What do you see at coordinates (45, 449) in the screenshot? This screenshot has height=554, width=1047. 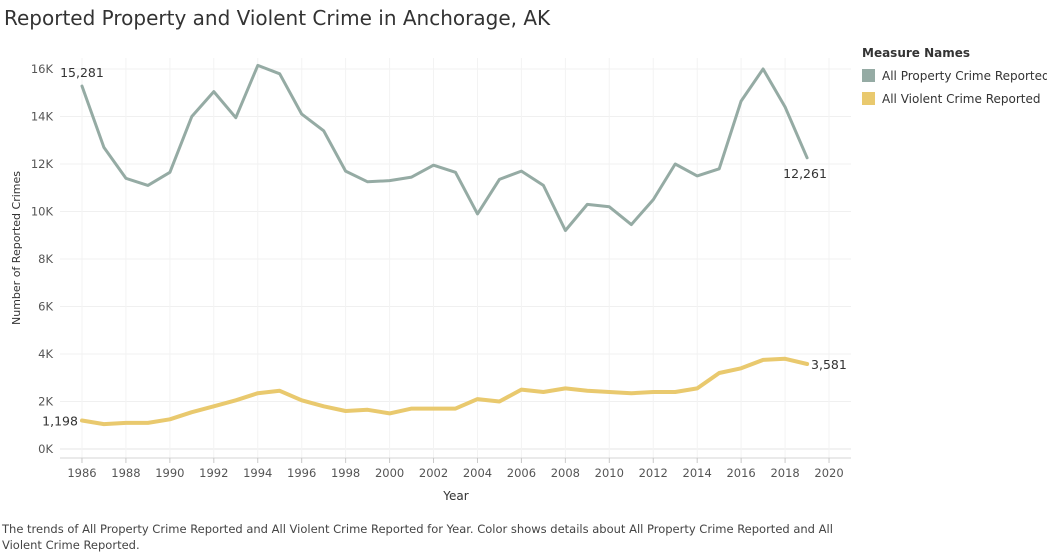 I see `y-tick-label: 0K` at bounding box center [45, 449].